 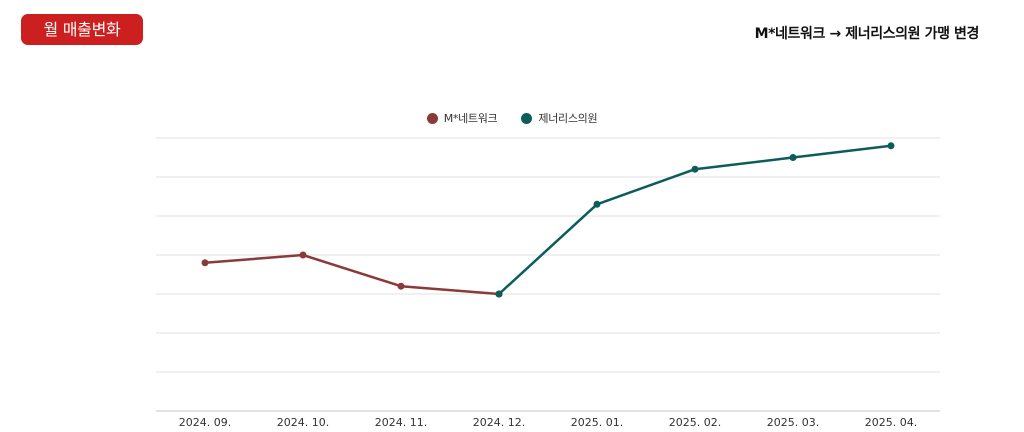 I want to click on chart-legend: M*네트워크 제너리스의원, so click(x=512, y=118).